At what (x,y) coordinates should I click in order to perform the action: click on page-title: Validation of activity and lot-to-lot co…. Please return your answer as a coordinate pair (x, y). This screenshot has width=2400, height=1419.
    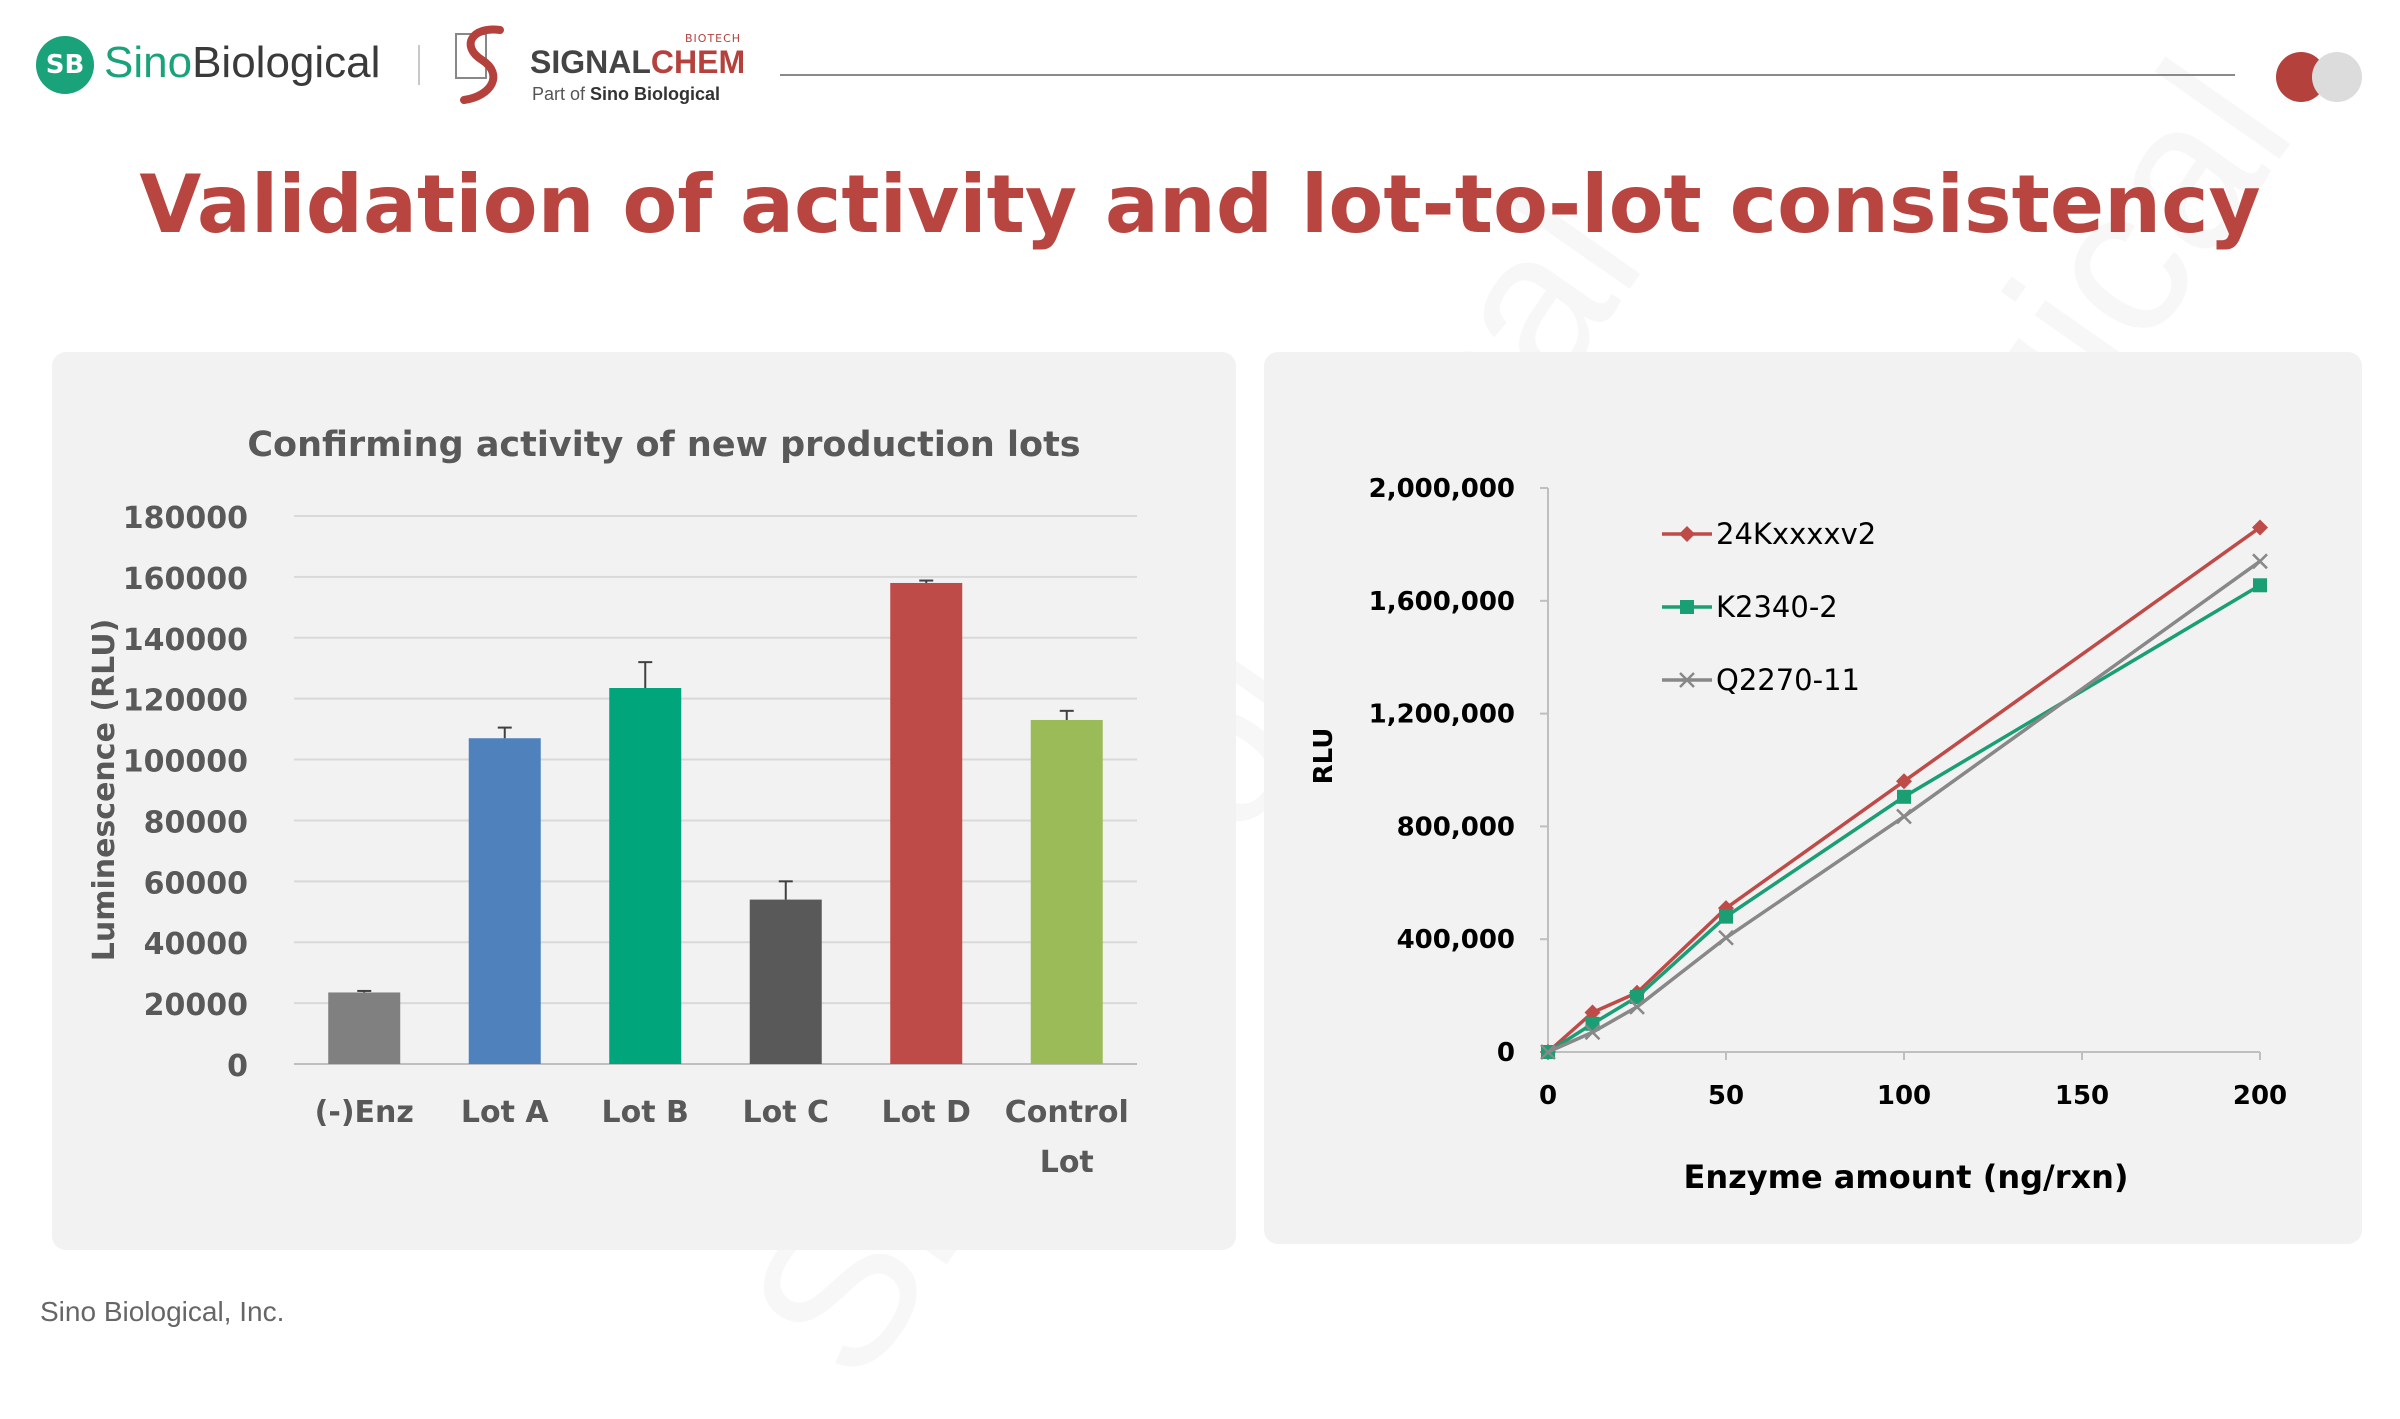
    Looking at the image, I should click on (1200, 204).